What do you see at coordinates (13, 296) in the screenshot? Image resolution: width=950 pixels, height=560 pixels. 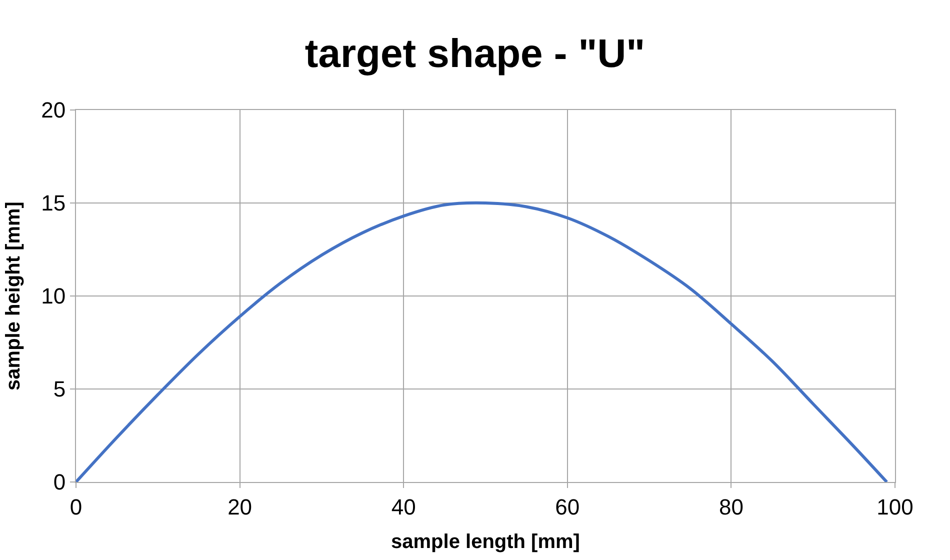 I see `y-axis-title: sample height [mm]` at bounding box center [13, 296].